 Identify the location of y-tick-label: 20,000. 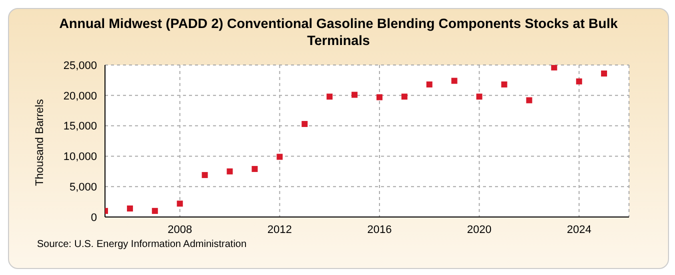
(80, 96).